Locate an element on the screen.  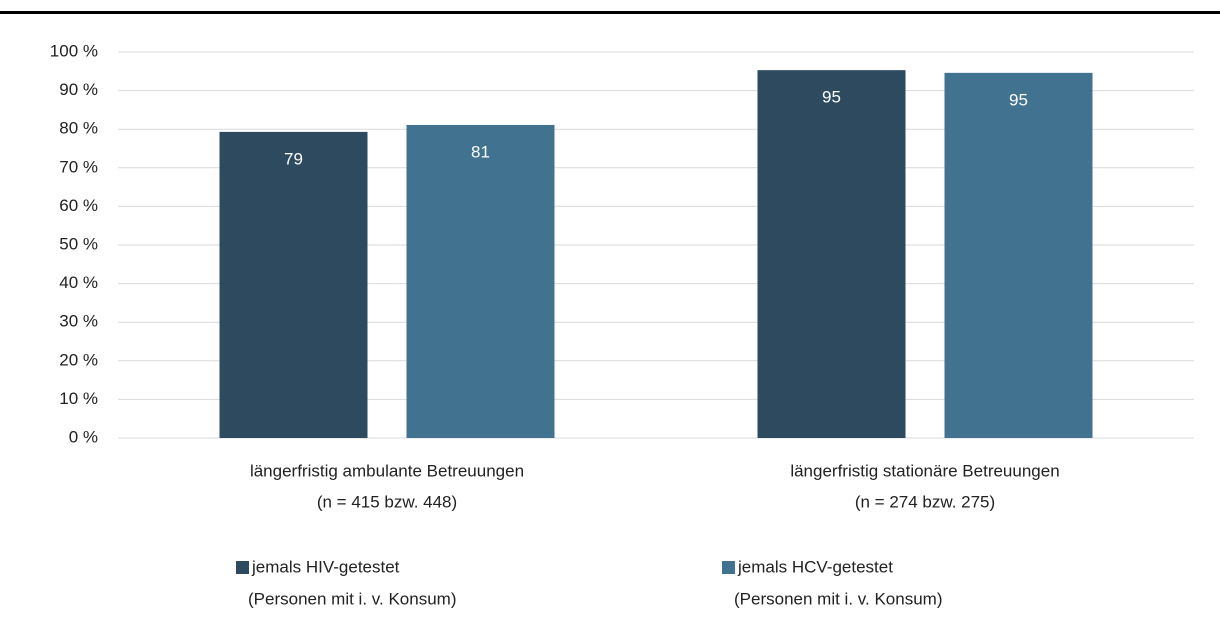
y-tick-label: 100 % is located at coordinates (74, 50).